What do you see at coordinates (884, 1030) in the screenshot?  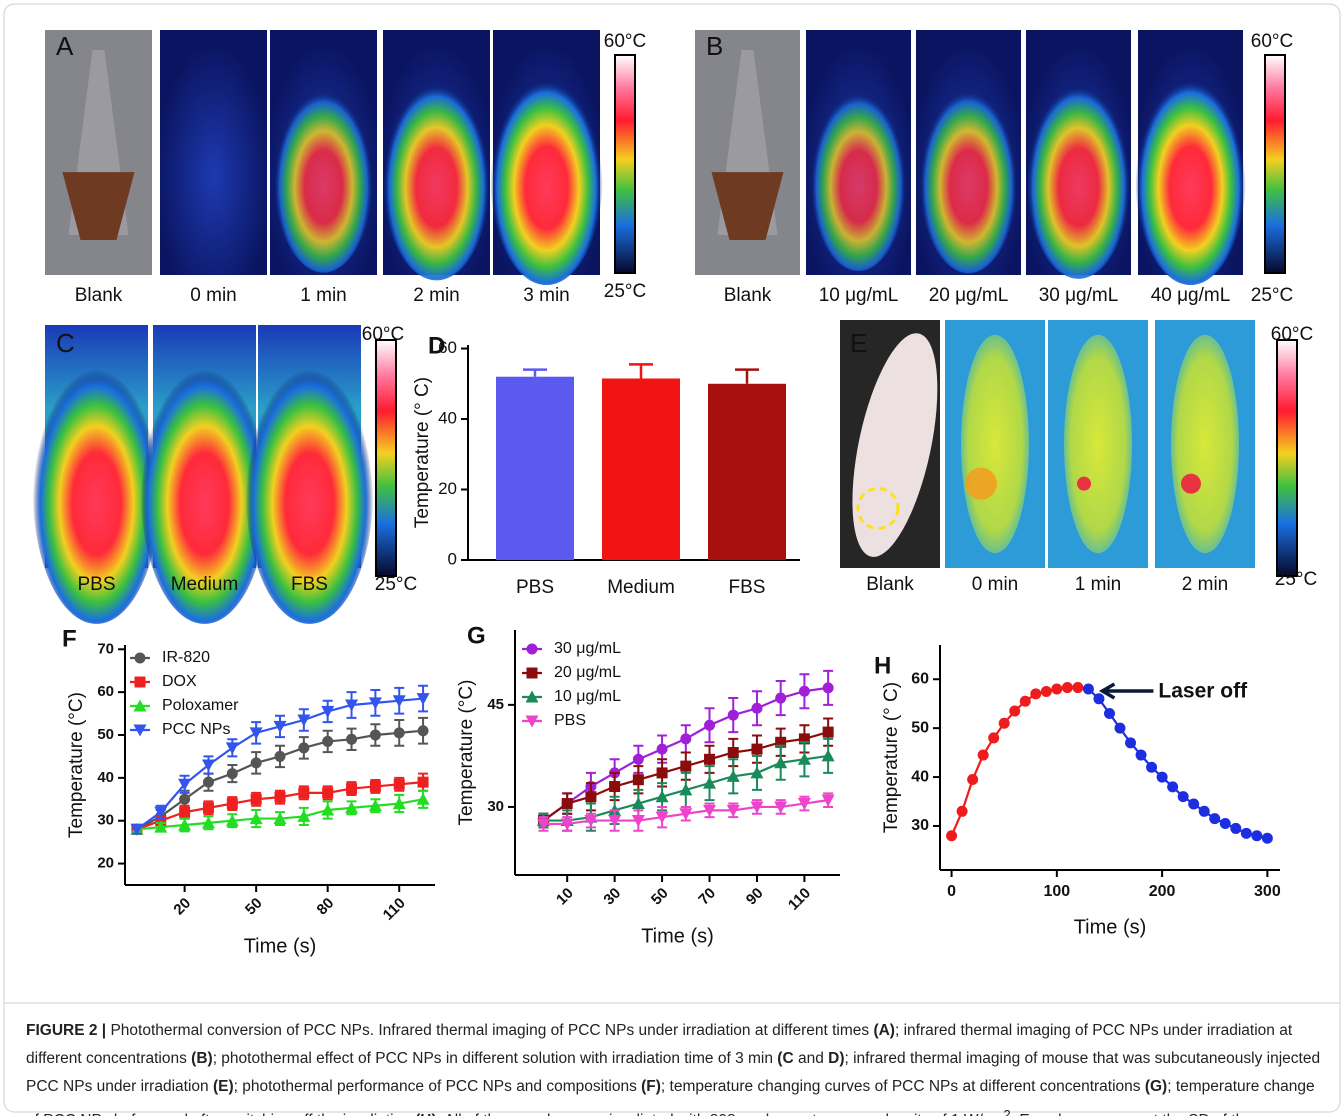 I see `caption-bold: (A)` at bounding box center [884, 1030].